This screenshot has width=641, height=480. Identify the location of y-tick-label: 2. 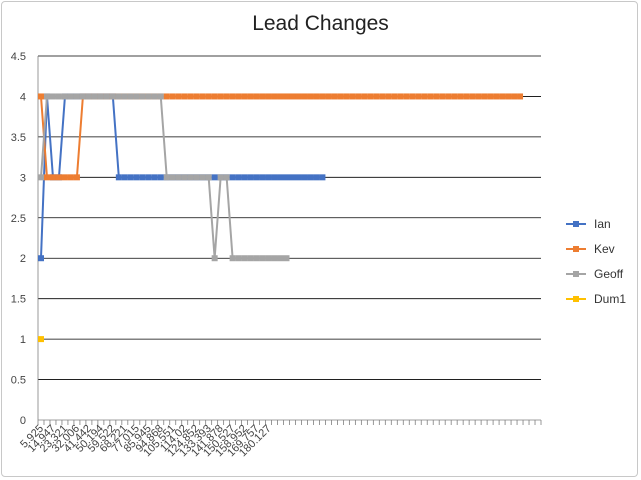
(23, 259).